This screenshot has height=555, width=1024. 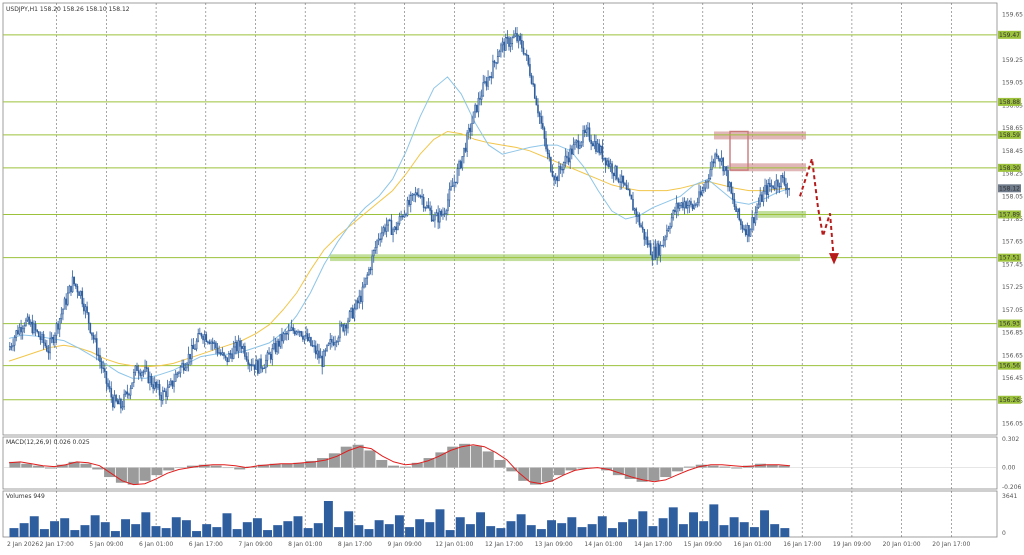 I want to click on volume-y-tick-max: 3641, so click(x=1009, y=496).